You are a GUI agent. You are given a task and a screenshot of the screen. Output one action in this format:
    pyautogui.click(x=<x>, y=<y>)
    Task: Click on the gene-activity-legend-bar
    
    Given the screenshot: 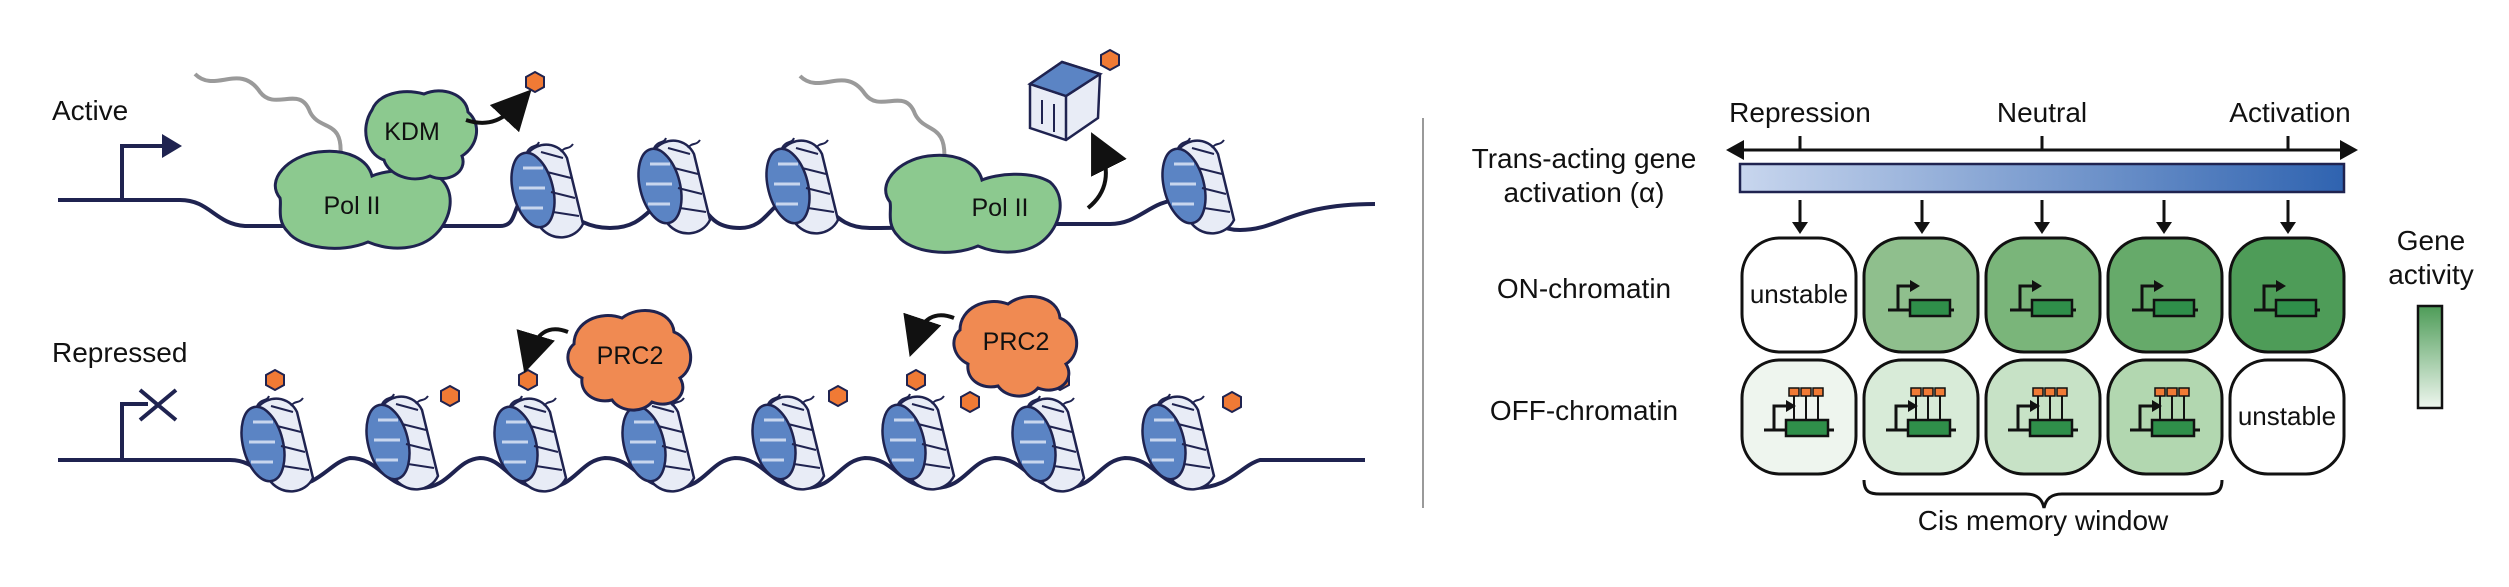 What is the action you would take?
    pyautogui.click(x=2430, y=357)
    